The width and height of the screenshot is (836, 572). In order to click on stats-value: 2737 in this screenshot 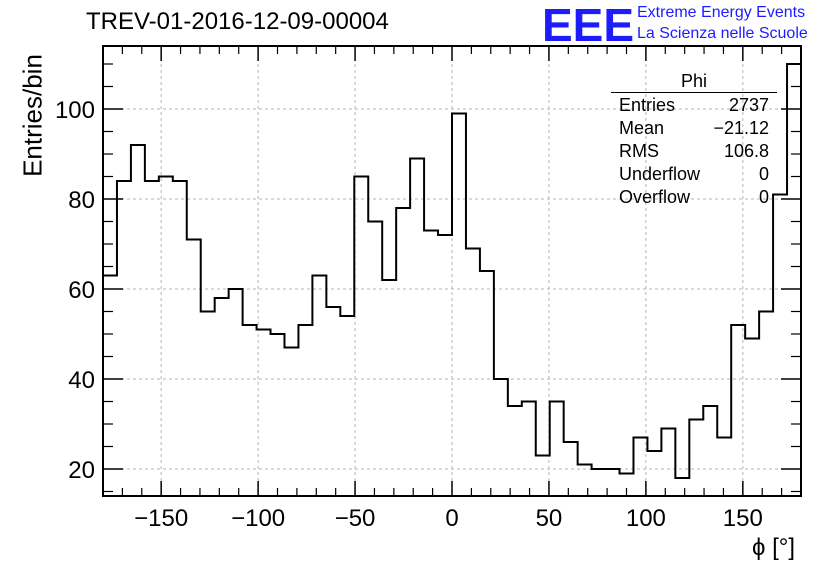, I will do `click(748, 105)`.